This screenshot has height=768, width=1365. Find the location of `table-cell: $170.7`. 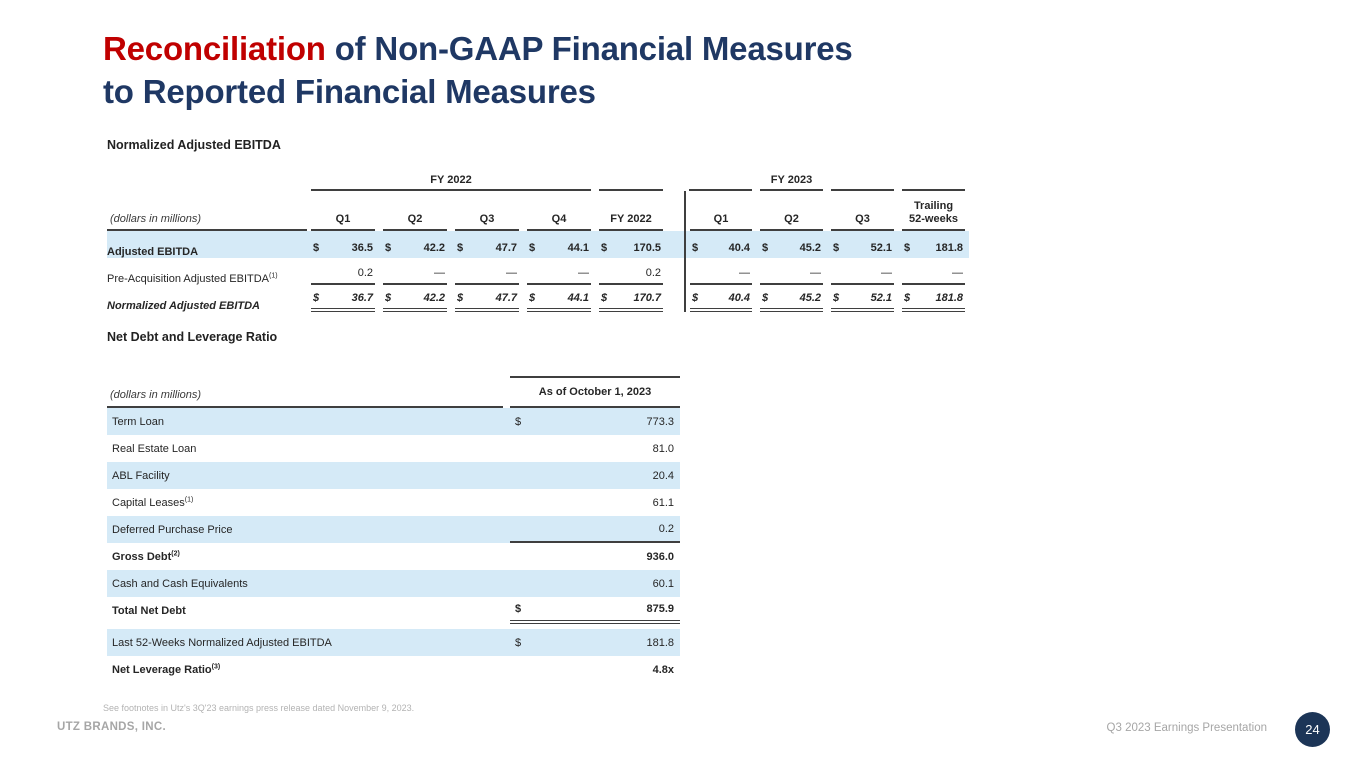

table-cell: $170.7 is located at coordinates (631, 300).